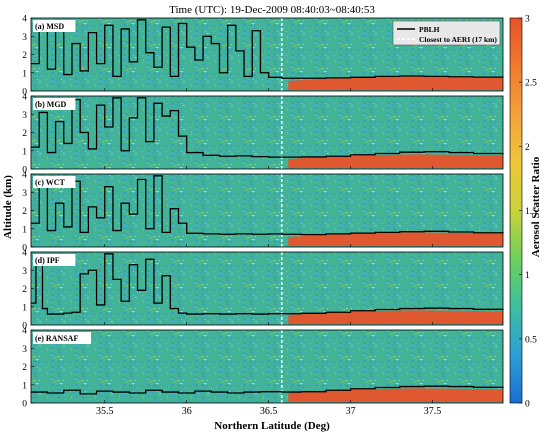  I want to click on x-axis-label: Northern Latitude (Deg), so click(272, 426).